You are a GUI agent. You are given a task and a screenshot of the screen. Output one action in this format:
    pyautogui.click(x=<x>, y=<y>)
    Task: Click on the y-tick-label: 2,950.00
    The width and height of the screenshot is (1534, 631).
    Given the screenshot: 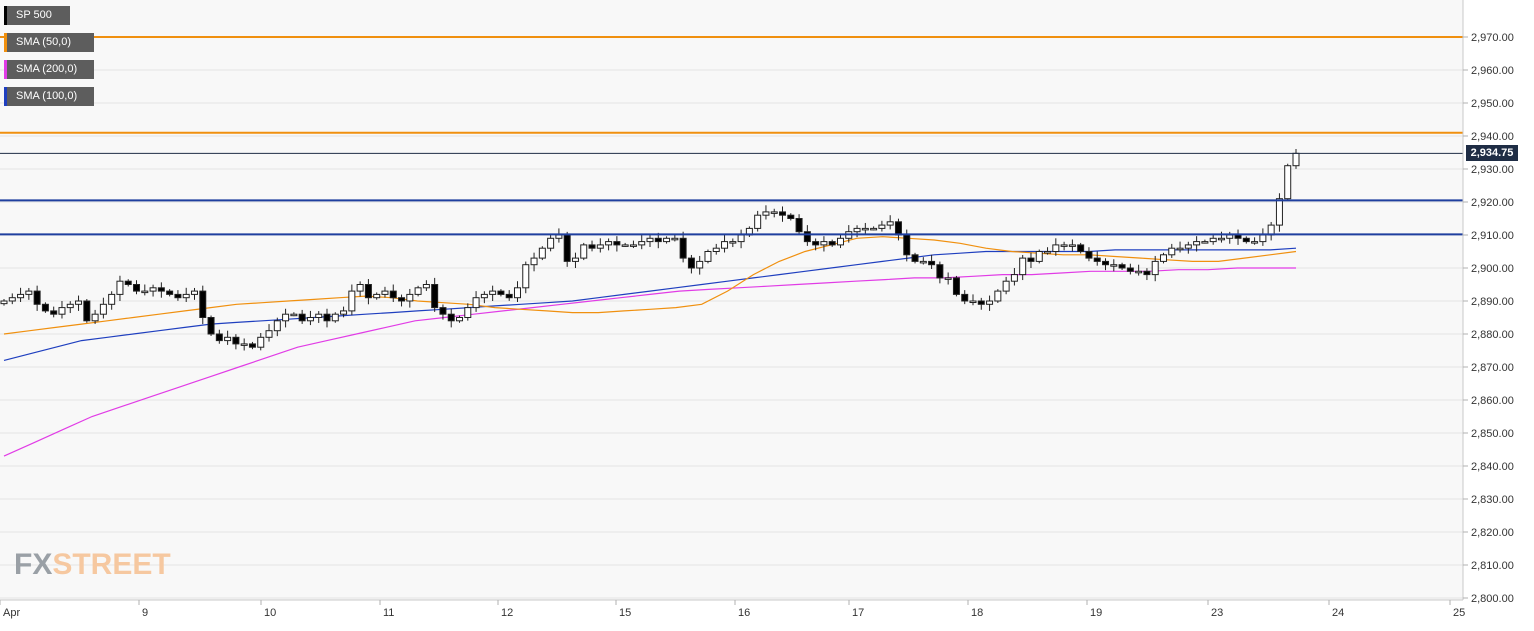 What is the action you would take?
    pyautogui.click(x=1492, y=104)
    